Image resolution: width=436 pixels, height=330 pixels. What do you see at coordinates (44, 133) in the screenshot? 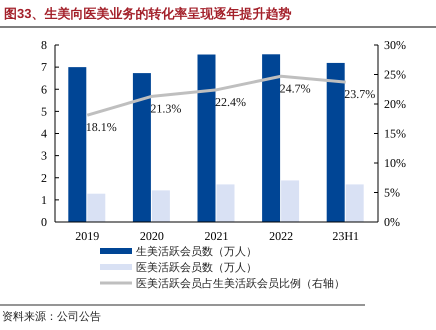
I see `y-tick-label: 4` at bounding box center [44, 133].